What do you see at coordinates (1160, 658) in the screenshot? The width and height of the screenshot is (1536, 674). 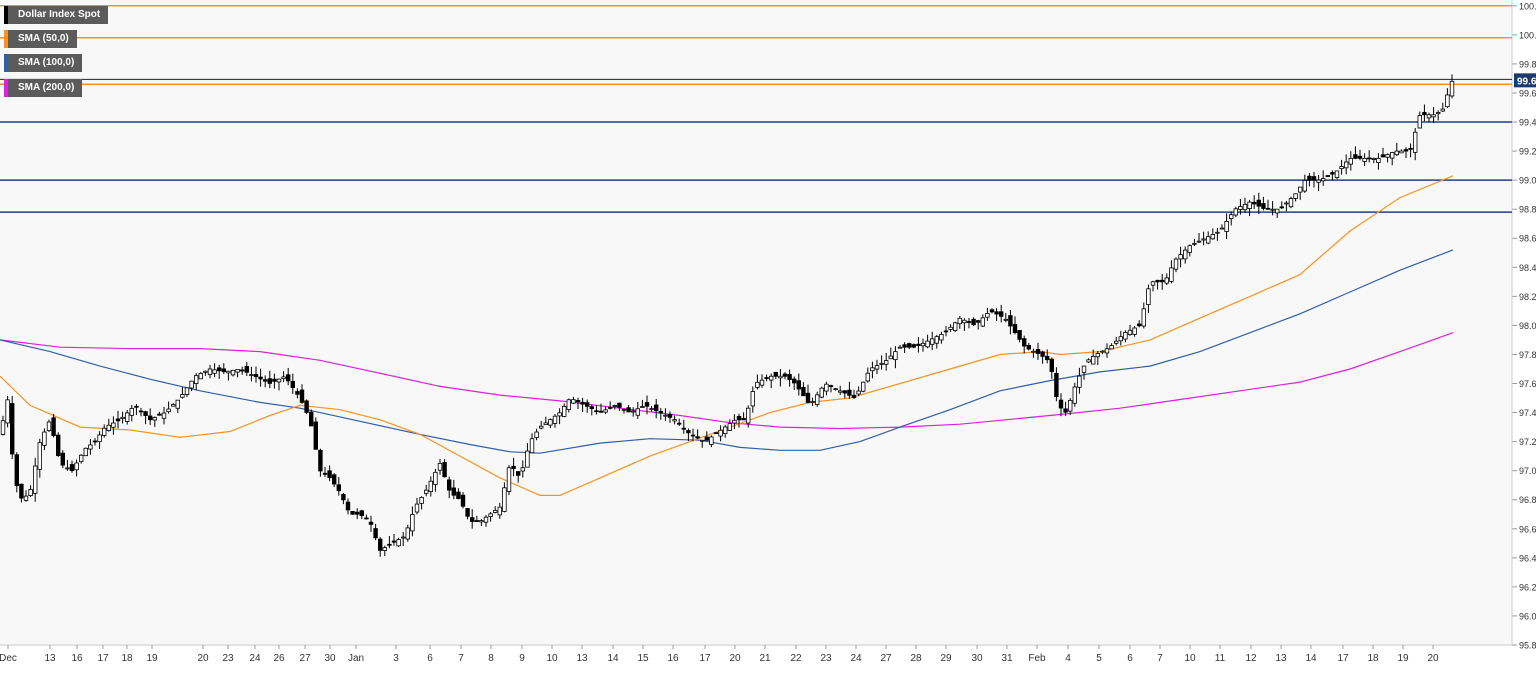 I see `x-tick-label: 7` at bounding box center [1160, 658].